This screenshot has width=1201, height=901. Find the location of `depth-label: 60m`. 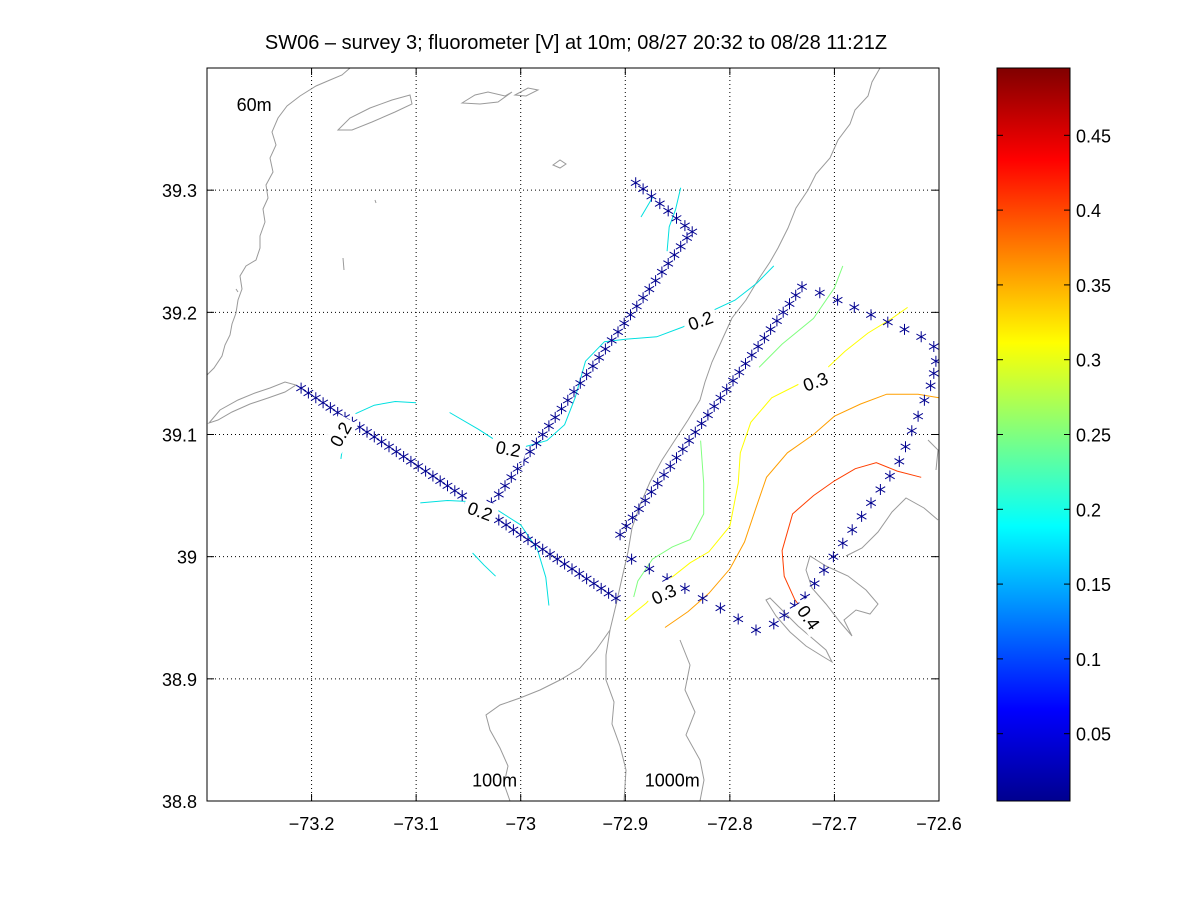

depth-label: 60m is located at coordinates (254, 105).